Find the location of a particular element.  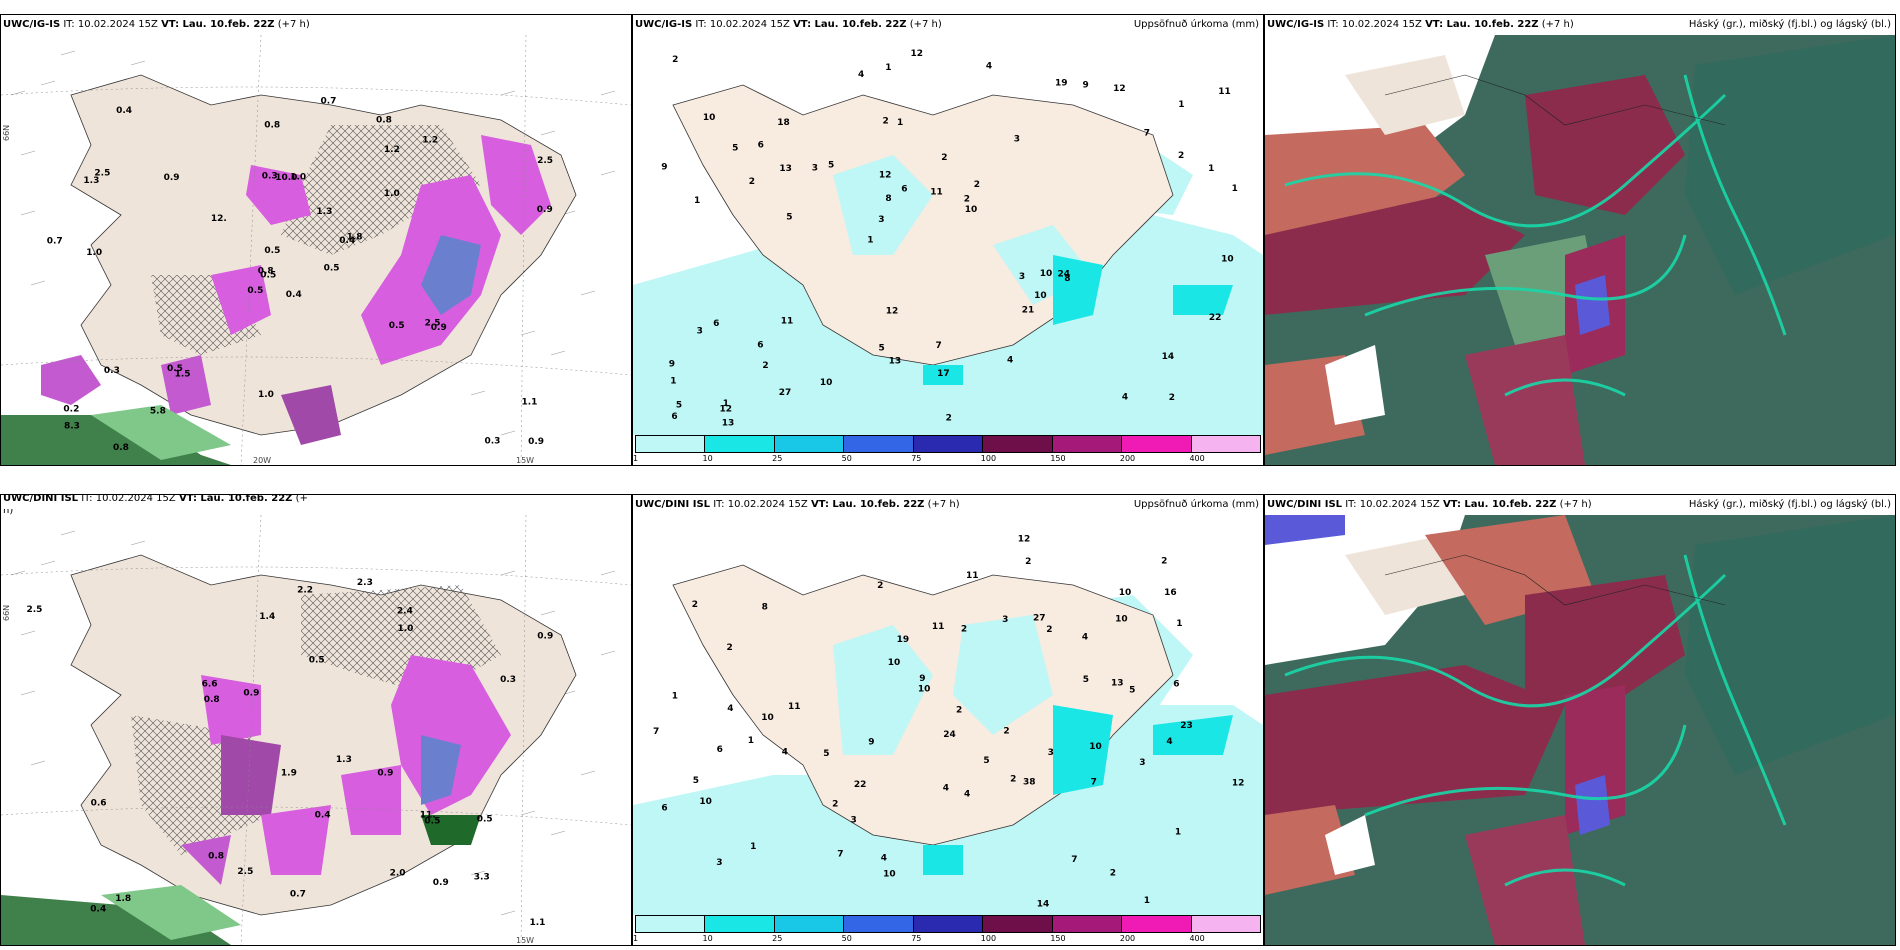

coastline is located at coordinates (1555, 100).